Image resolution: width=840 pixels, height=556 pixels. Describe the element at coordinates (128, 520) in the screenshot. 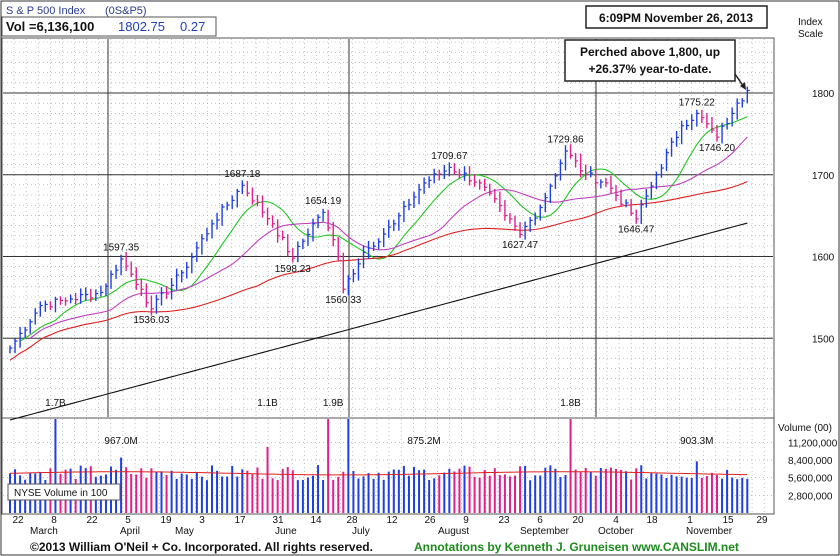

I see `date-tick: 5` at that location.